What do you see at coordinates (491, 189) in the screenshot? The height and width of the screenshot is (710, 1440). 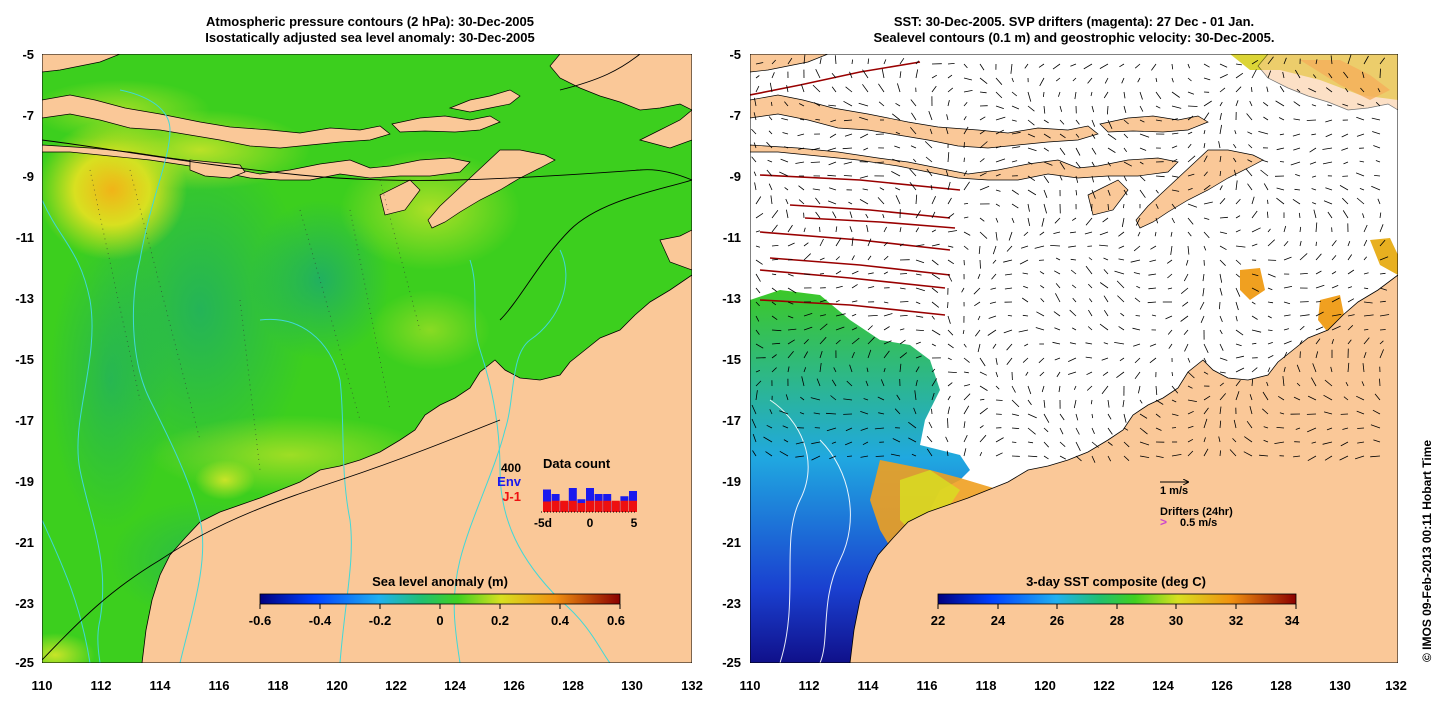 I see `timor-land` at bounding box center [491, 189].